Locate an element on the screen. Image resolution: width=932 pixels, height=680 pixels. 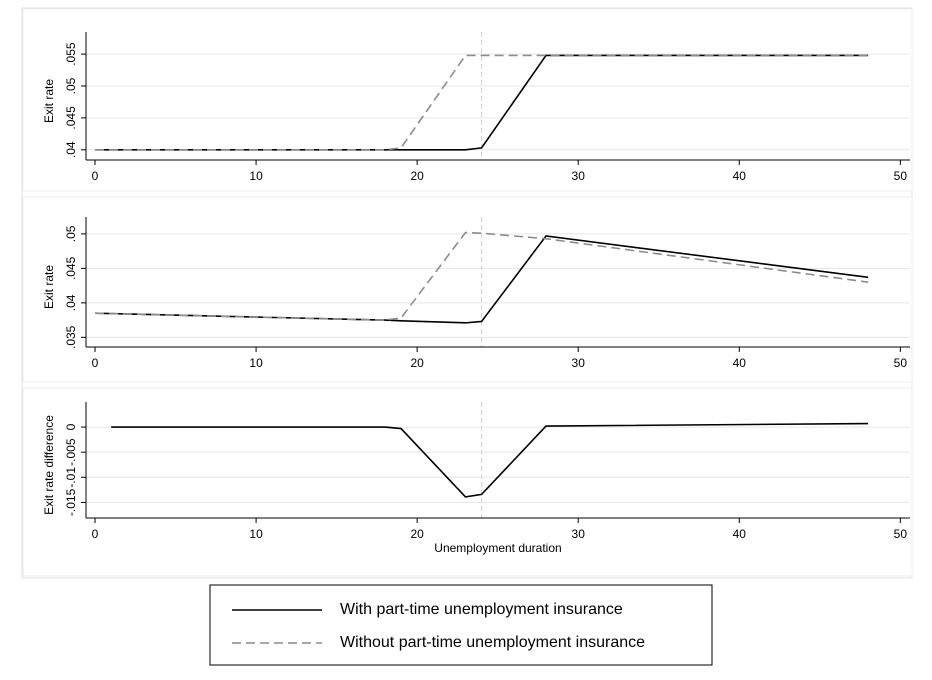
y-tick-label: .035 is located at coordinates (71, 337).